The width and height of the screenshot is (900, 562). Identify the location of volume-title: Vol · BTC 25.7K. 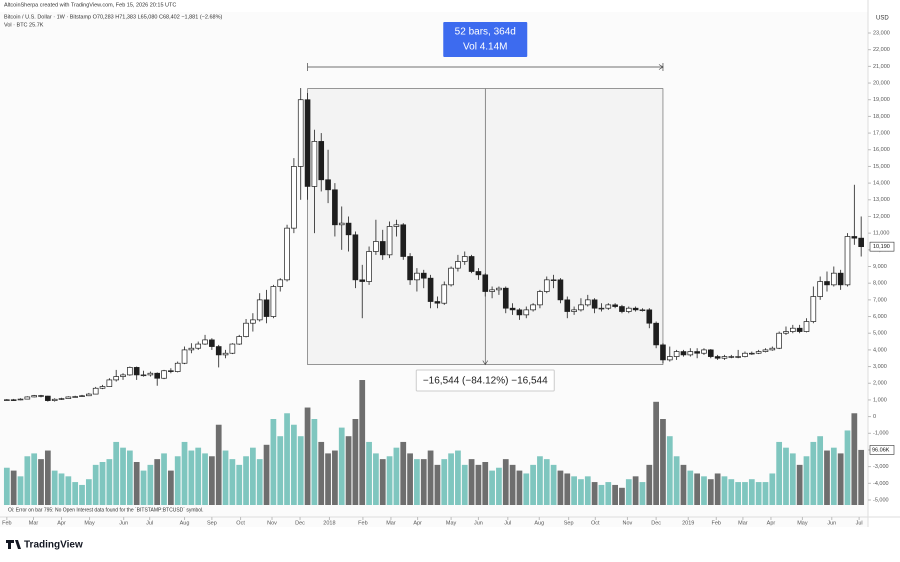
(24, 25).